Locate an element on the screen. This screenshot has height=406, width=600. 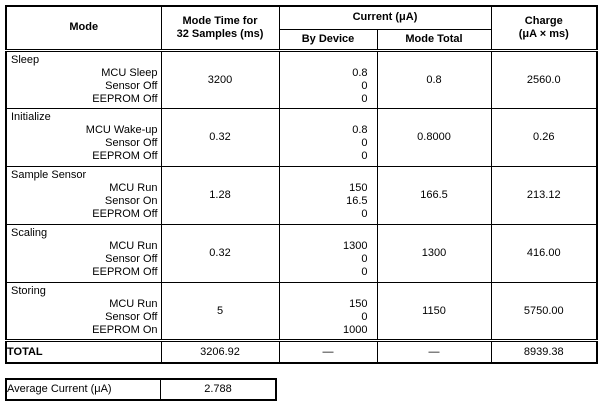
average-current-row: Average Current (μA) 2.788 is located at coordinates (141, 389).